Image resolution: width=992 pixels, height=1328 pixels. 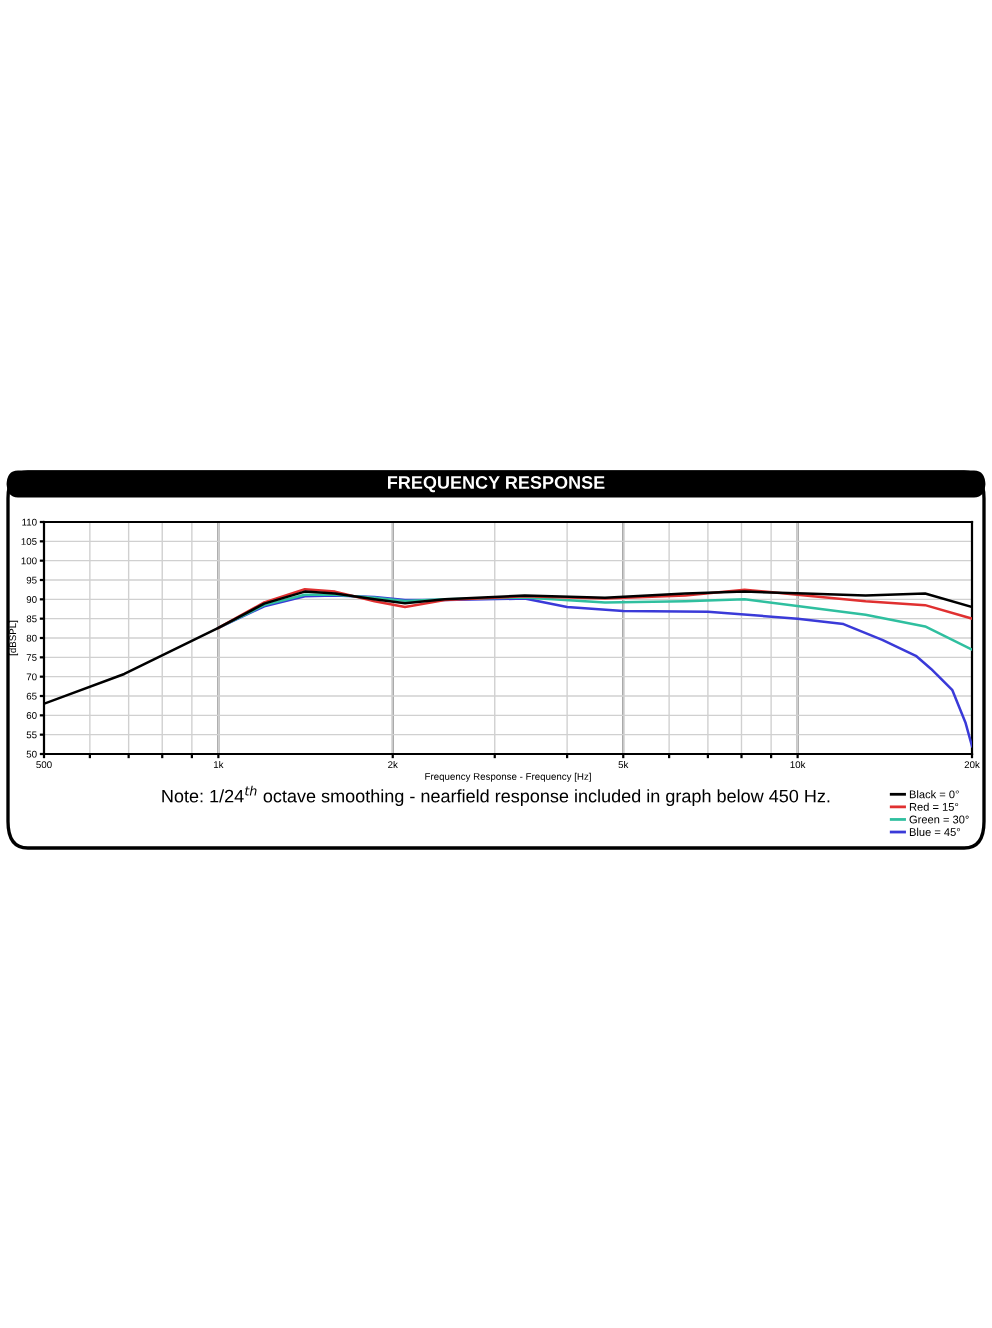 What do you see at coordinates (496, 796) in the screenshot?
I see `text: Note: 1/24$^{th}$ octave smoothing - nearfield response included in graph below 450 Hz.` at bounding box center [496, 796].